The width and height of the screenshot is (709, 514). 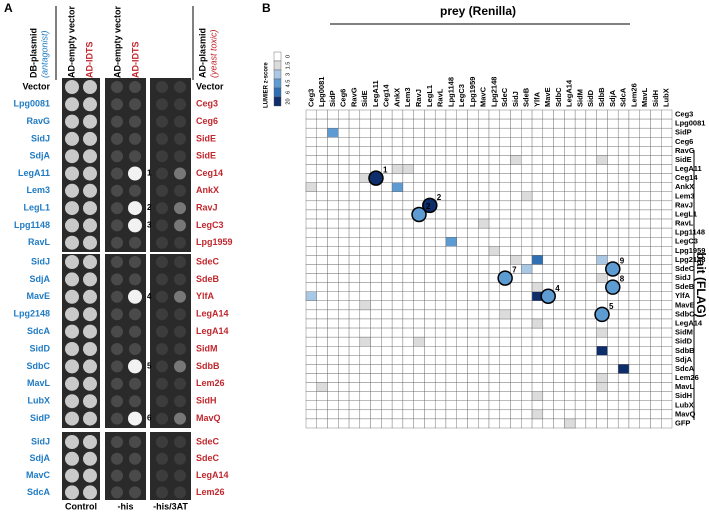 I want to click on hit-number: 2, so click(x=439, y=197).